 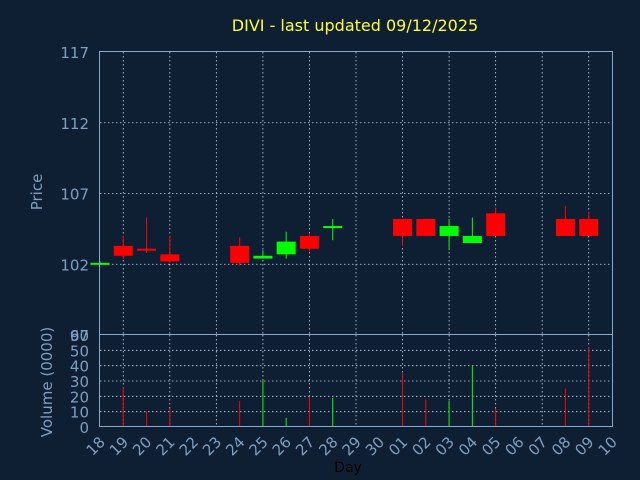 What do you see at coordinates (37, 192) in the screenshot?
I see `price-axis-label: Price` at bounding box center [37, 192].